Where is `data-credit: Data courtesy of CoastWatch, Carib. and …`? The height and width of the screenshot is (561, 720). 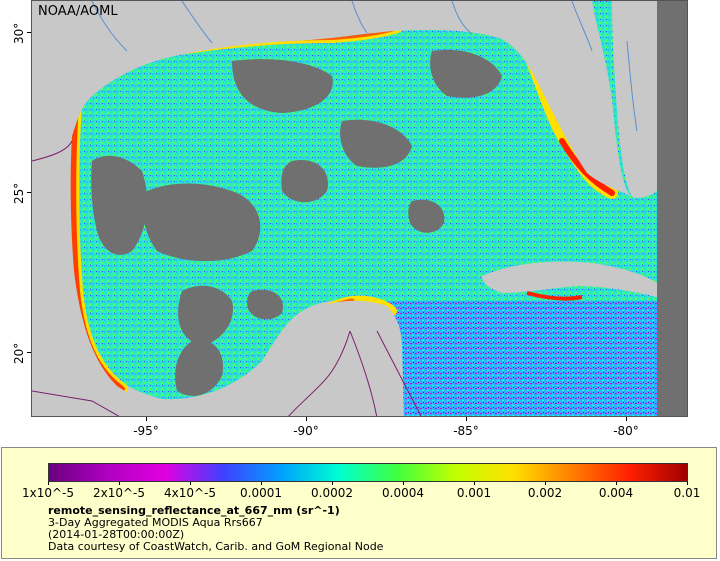 data-credit: Data courtesy of CoastWatch, Carib. and … is located at coordinates (216, 546).